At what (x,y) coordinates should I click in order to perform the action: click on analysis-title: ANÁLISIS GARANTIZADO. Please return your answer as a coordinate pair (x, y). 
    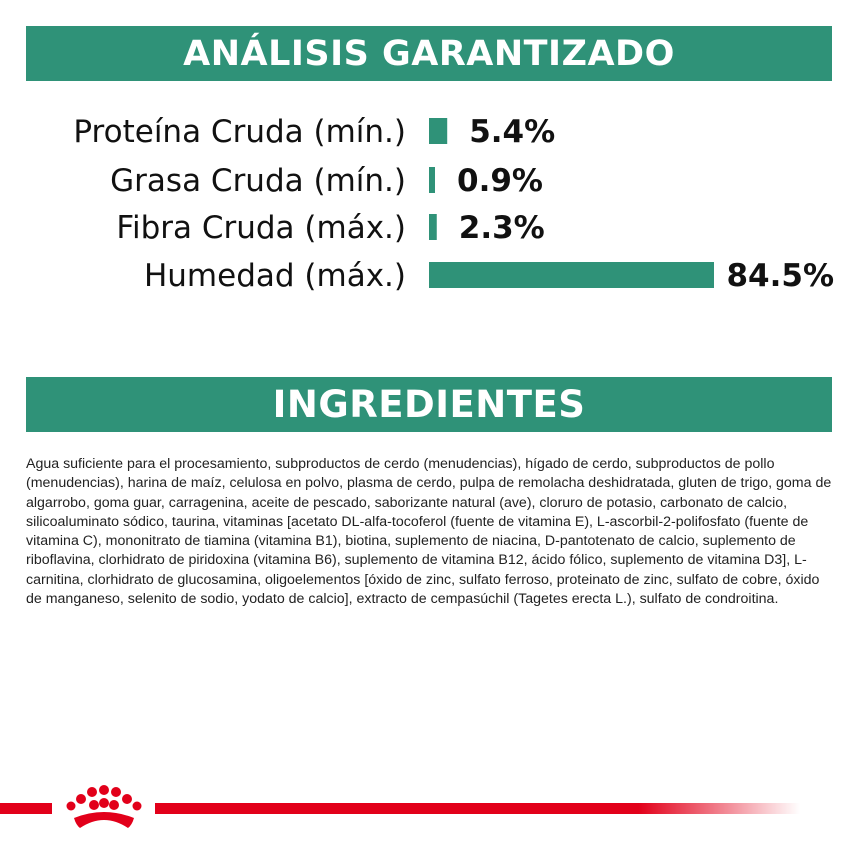
    Looking at the image, I should click on (429, 53).